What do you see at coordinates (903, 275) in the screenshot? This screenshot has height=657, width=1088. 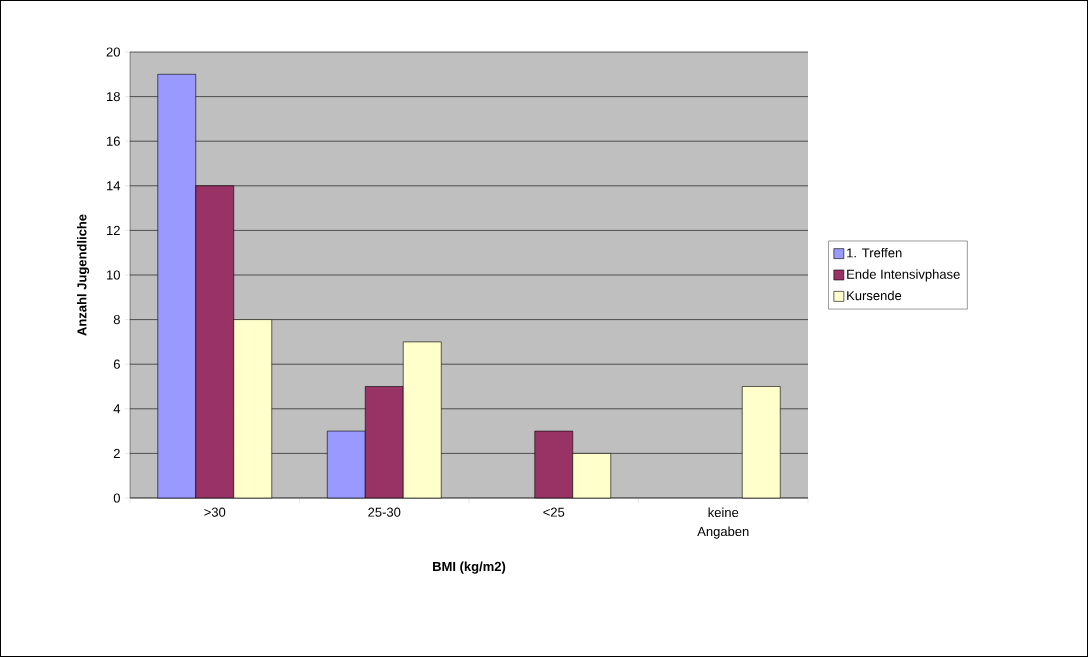 I see `legend-label: Ende Intensivphase` at bounding box center [903, 275].